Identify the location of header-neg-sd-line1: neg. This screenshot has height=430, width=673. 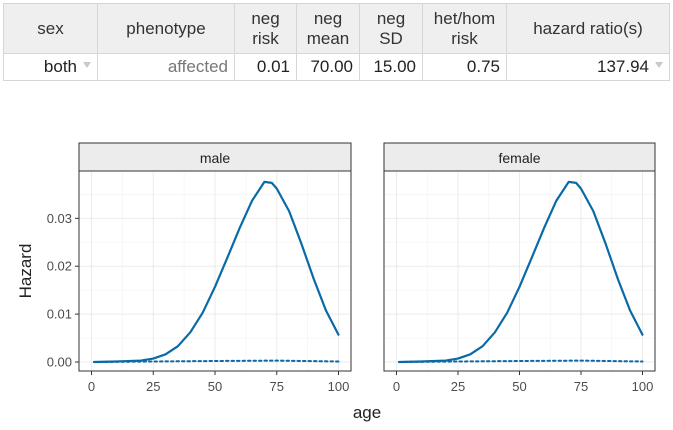
(391, 18).